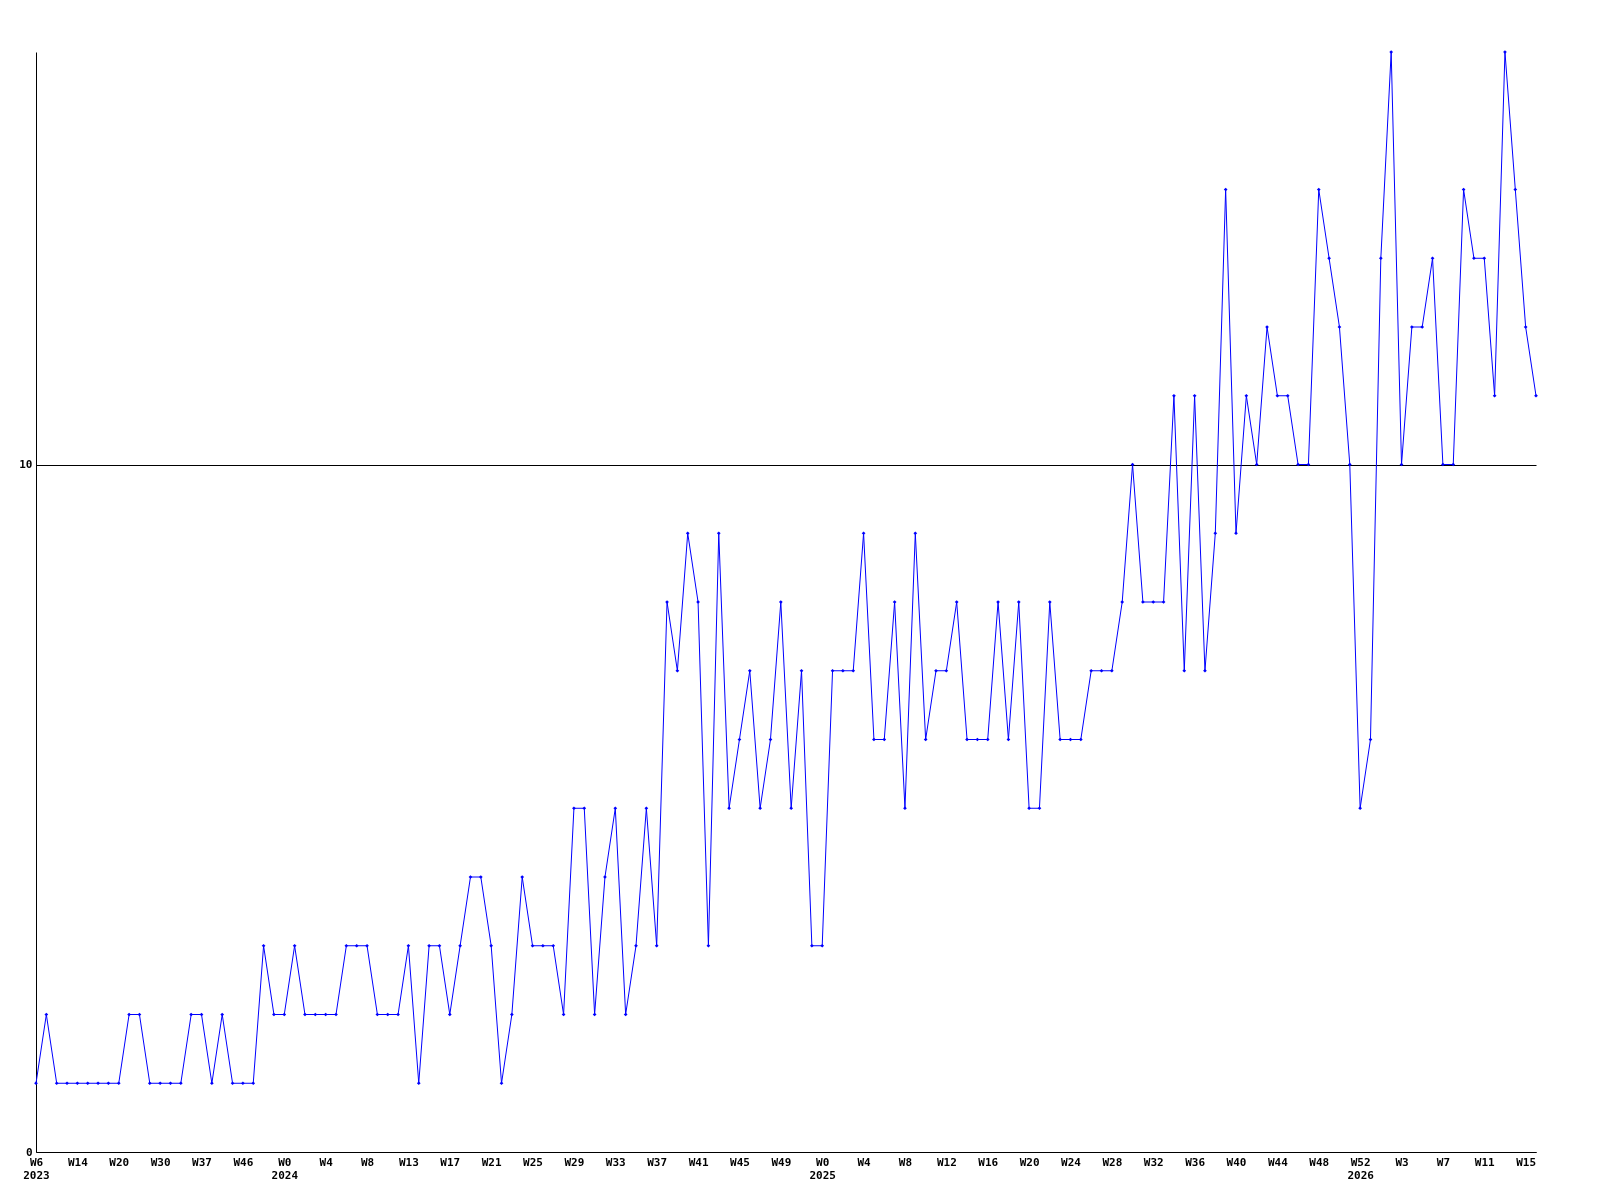 Image resolution: width=1600 pixels, height=1200 pixels. Describe the element at coordinates (408, 1162) in the screenshot. I see `x-tick-label: W13` at that location.